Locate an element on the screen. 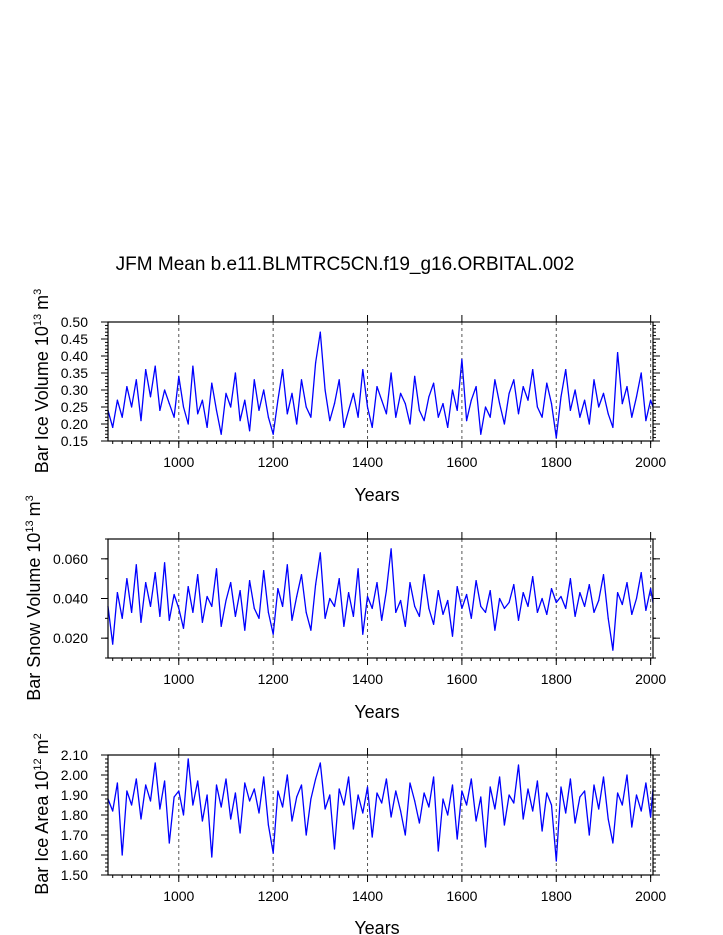  x-tick-label: 1600 is located at coordinates (461, 462).